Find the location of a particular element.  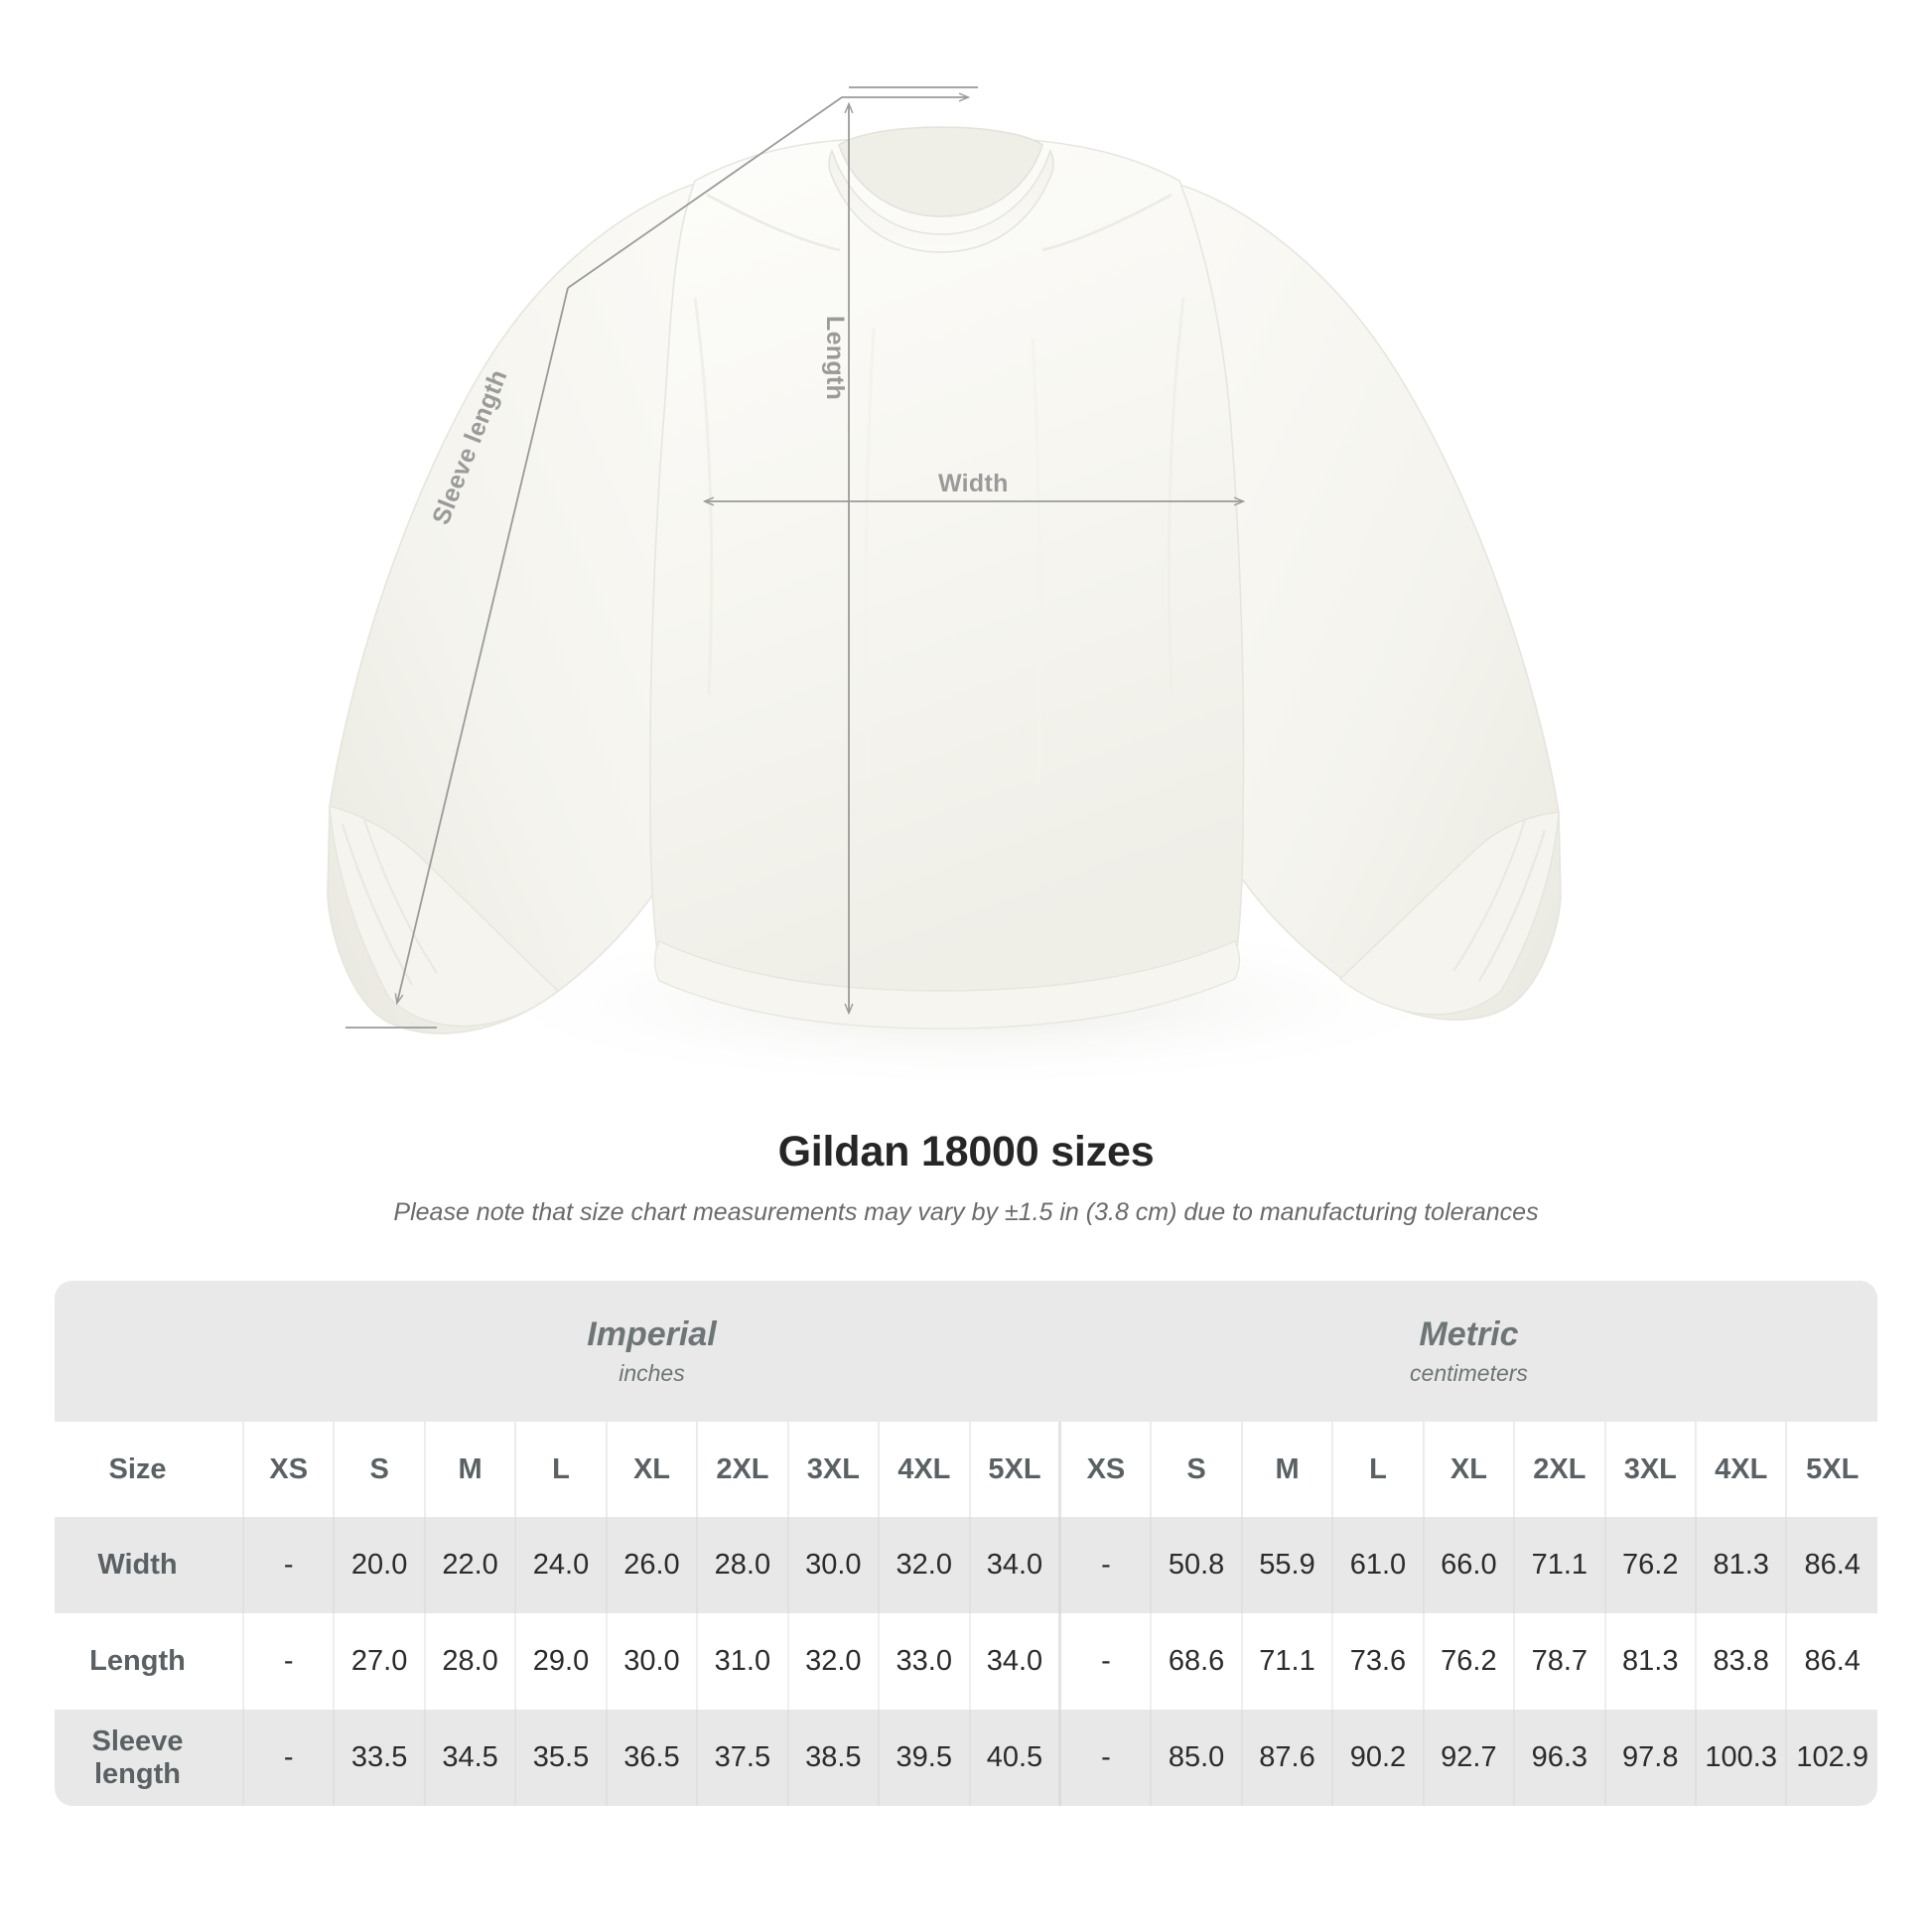

table-cell: 83.8 is located at coordinates (1741, 1661).